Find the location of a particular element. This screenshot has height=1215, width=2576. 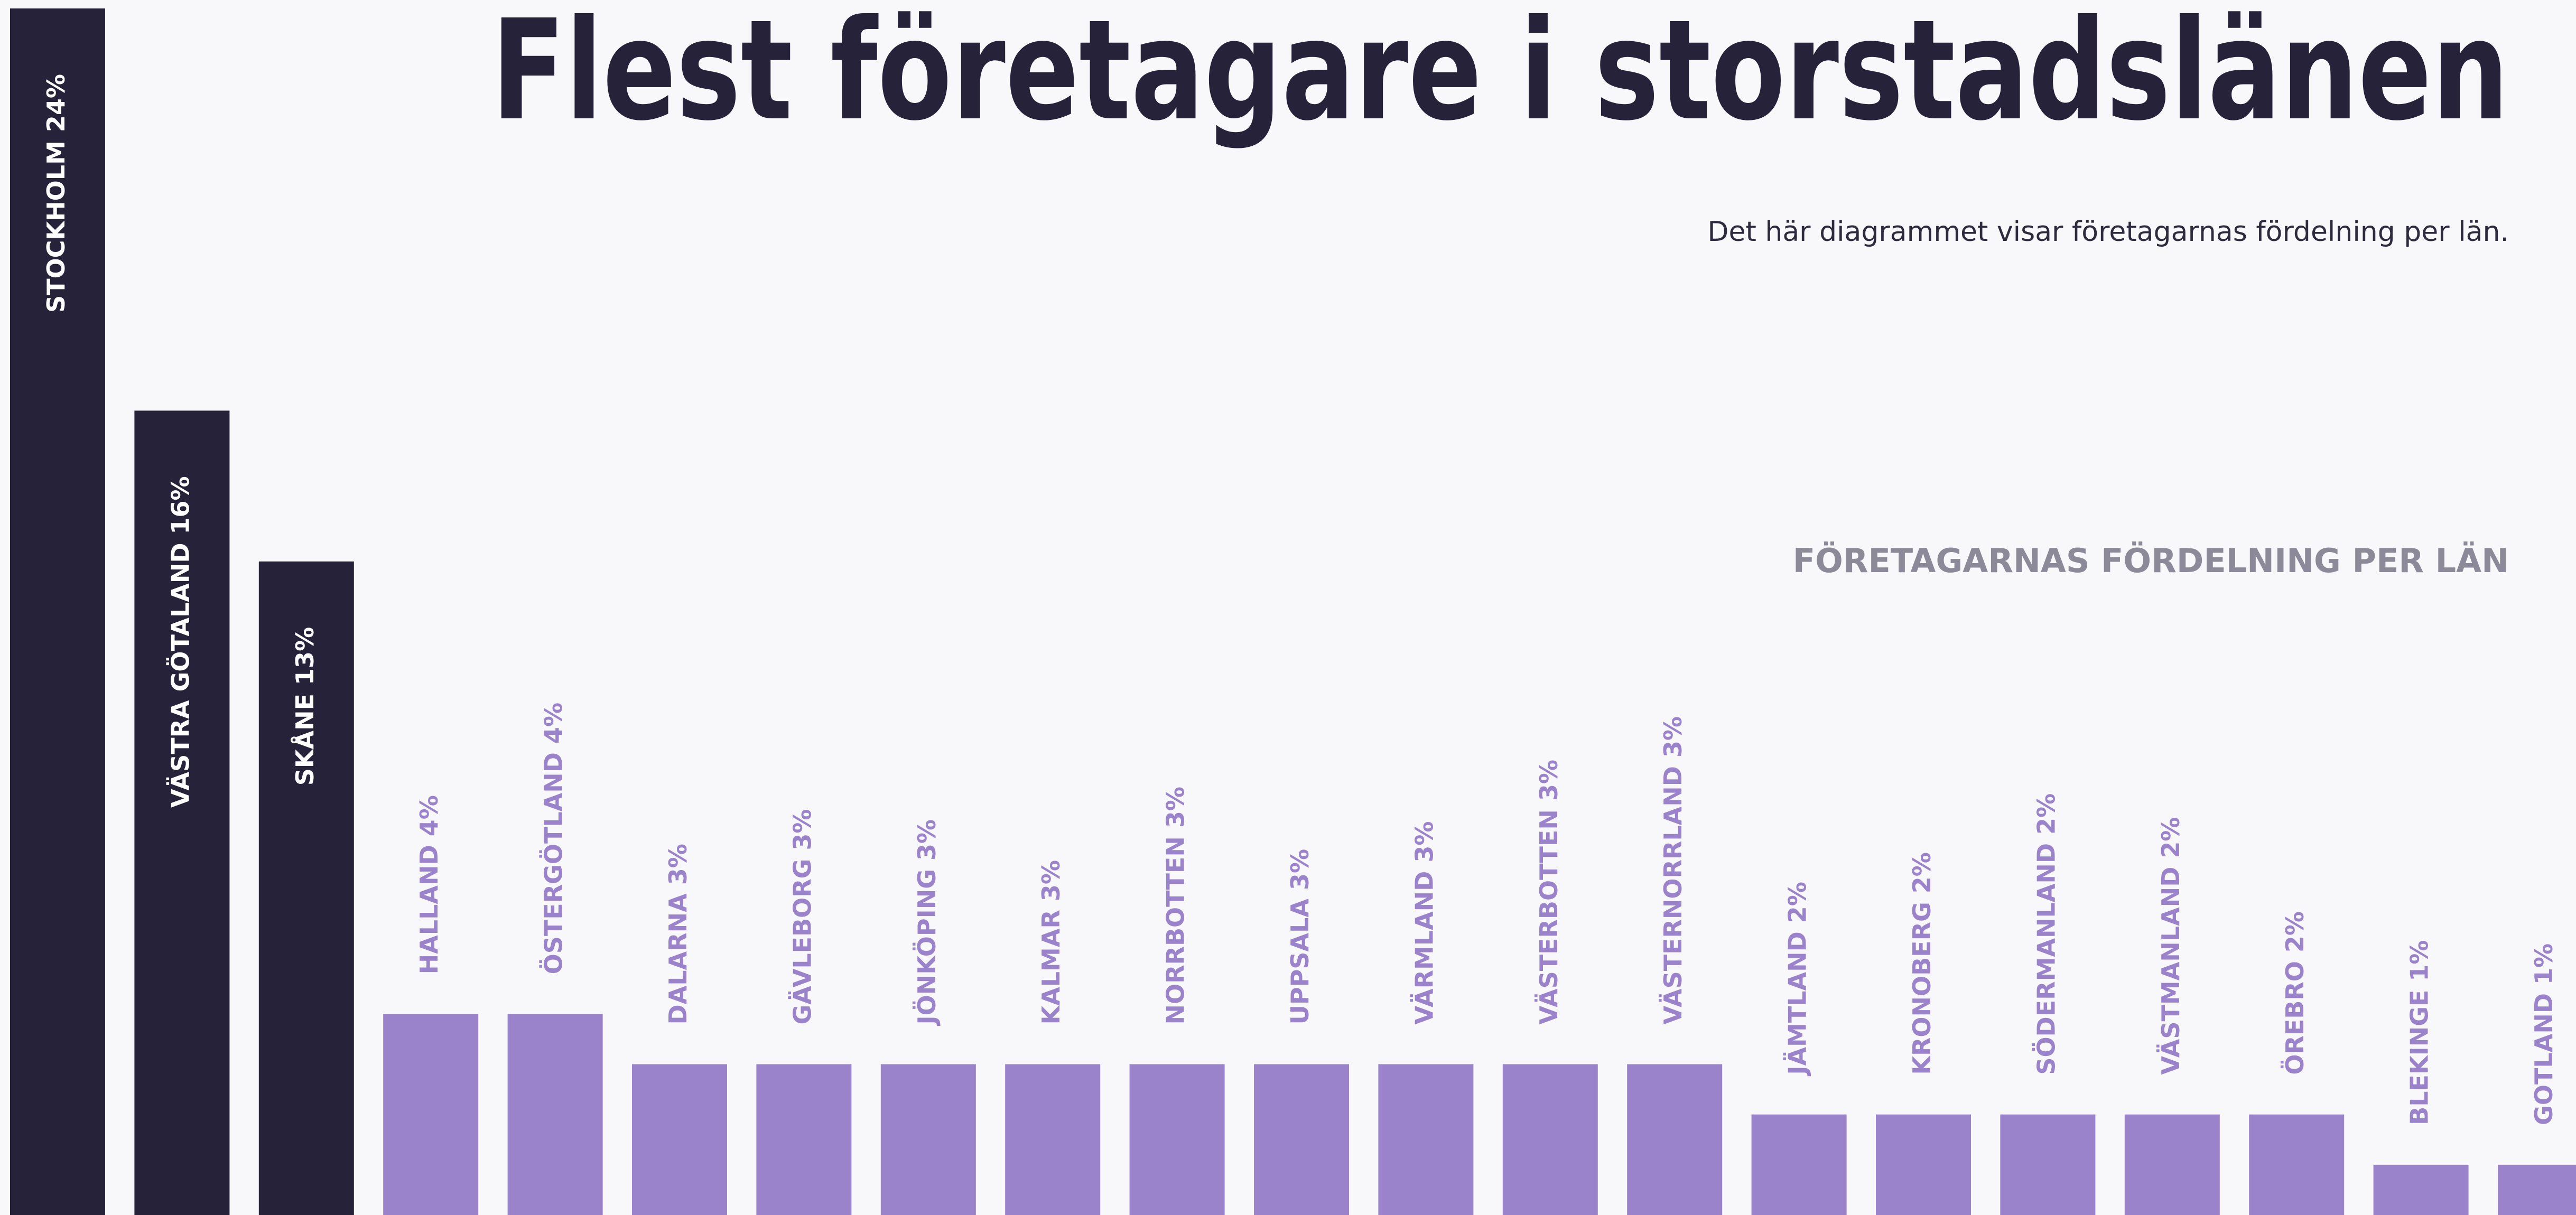

bar-label: NORRBOTTEN 3% is located at coordinates (1175, 905).